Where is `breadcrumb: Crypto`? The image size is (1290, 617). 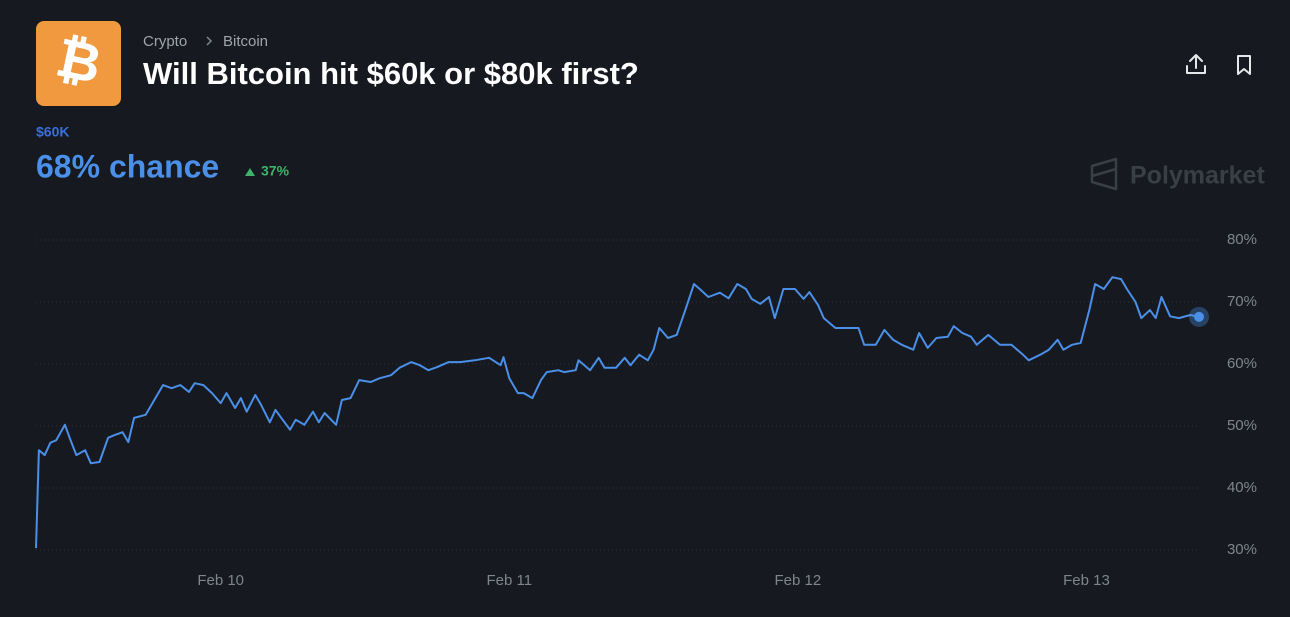 breadcrumb: Crypto is located at coordinates (165, 41).